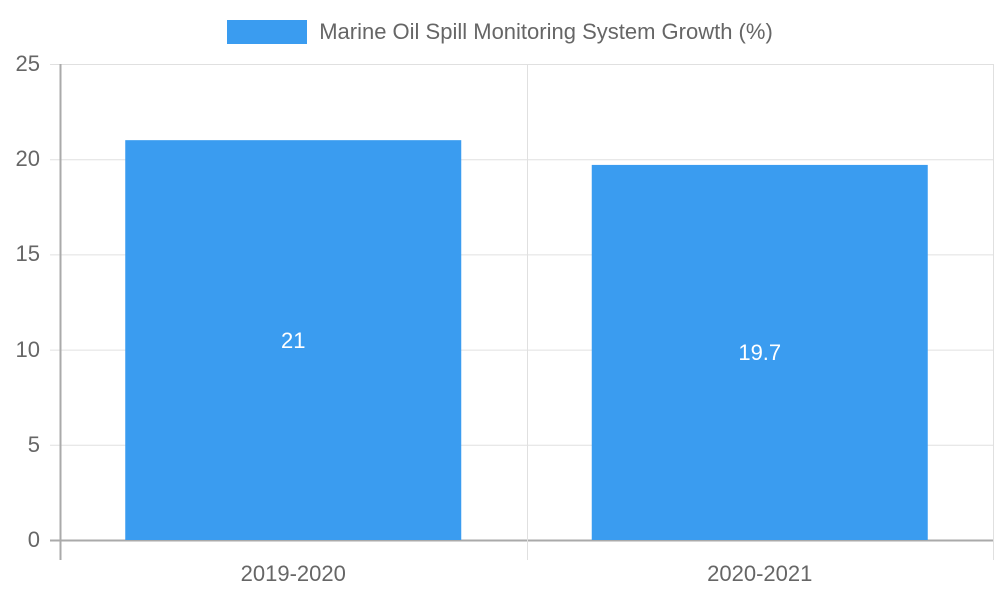  I want to click on bar-value-label: 21, so click(293, 341).